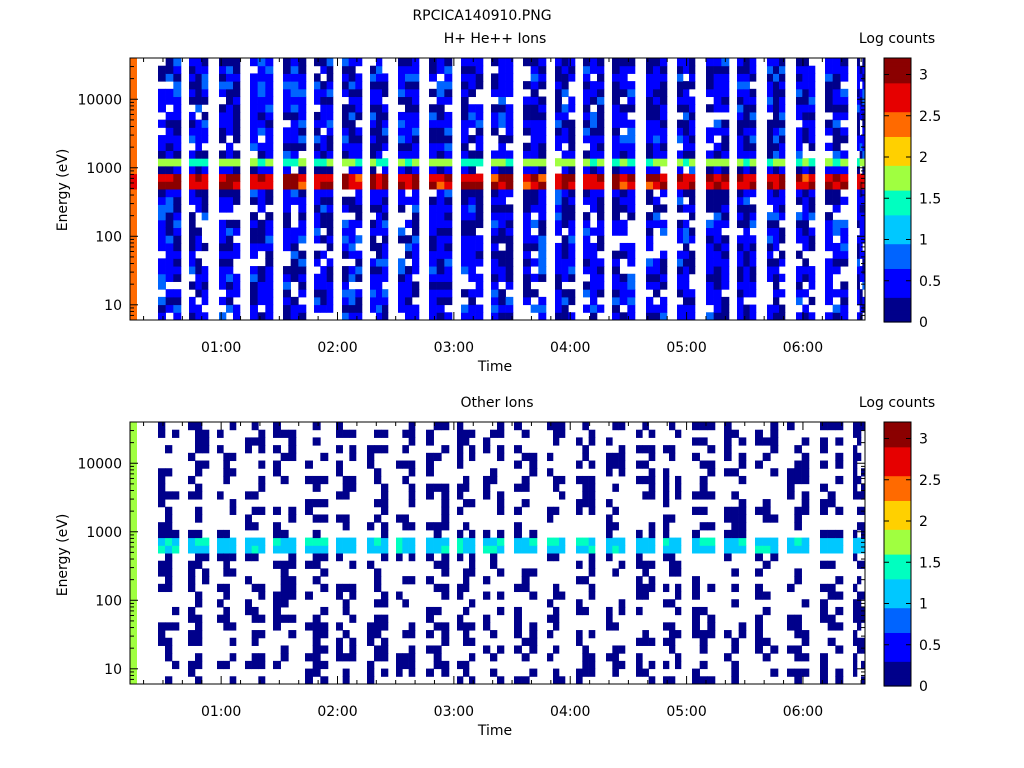  I want to click on colorbar-label: Log counts, so click(897, 403).